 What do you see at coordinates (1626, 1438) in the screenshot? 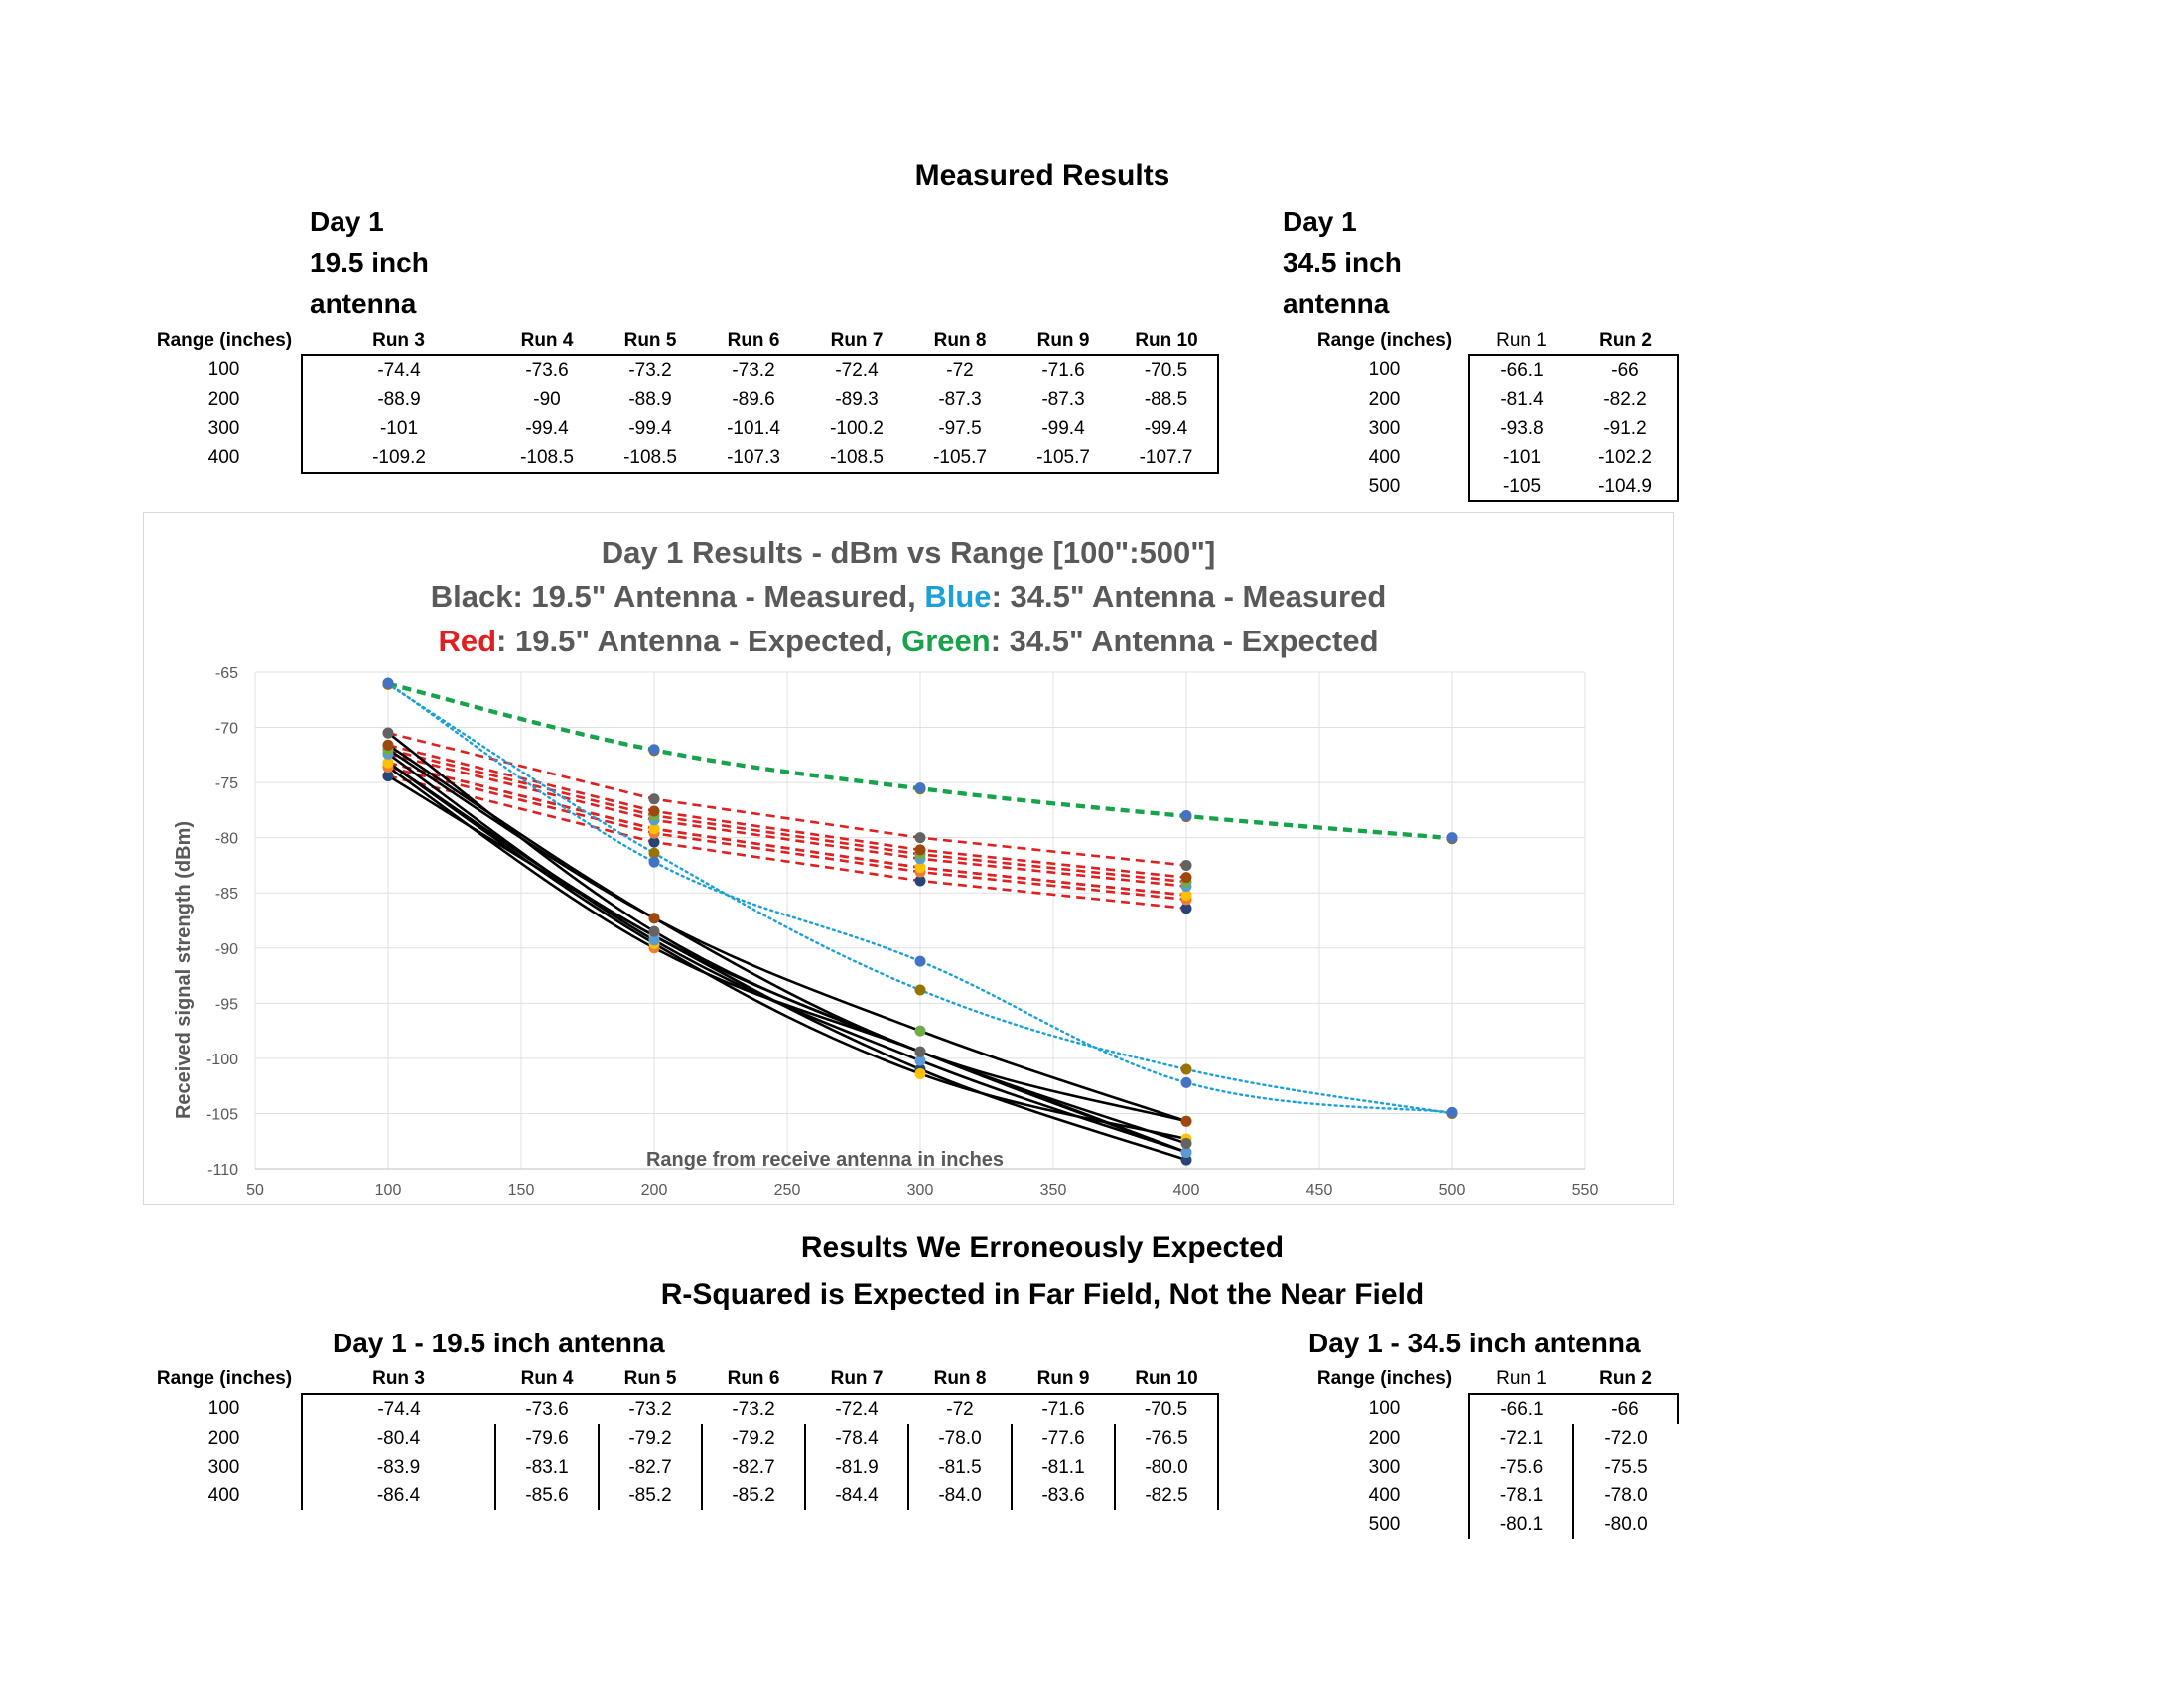
I see `value-cell: -72.0` at bounding box center [1626, 1438].